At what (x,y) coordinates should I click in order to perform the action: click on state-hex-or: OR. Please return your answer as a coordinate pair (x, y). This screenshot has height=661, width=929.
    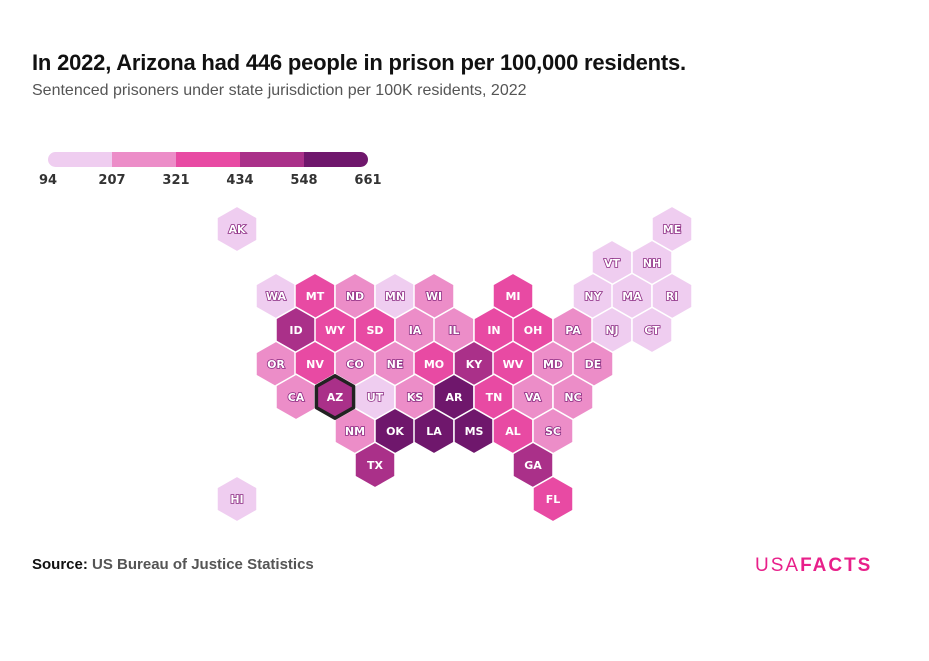
    Looking at the image, I should click on (276, 364).